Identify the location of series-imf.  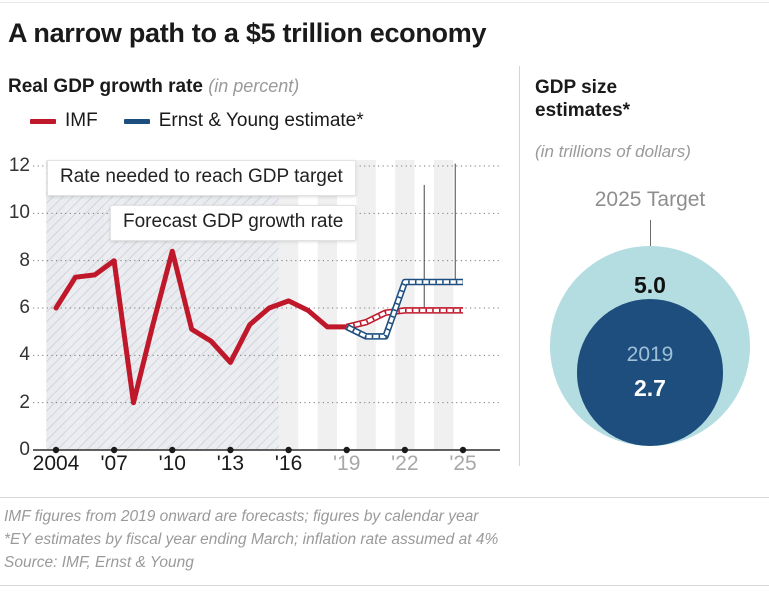
(258, 327).